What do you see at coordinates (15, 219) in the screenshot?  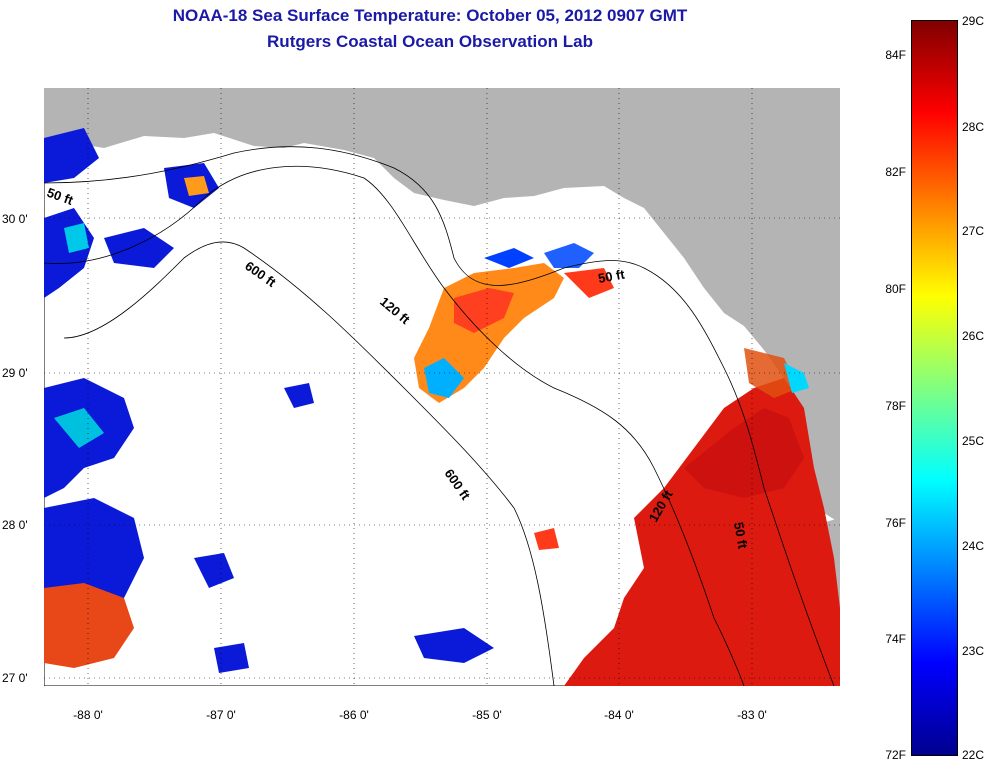 I see `lat-label: 30 0'` at bounding box center [15, 219].